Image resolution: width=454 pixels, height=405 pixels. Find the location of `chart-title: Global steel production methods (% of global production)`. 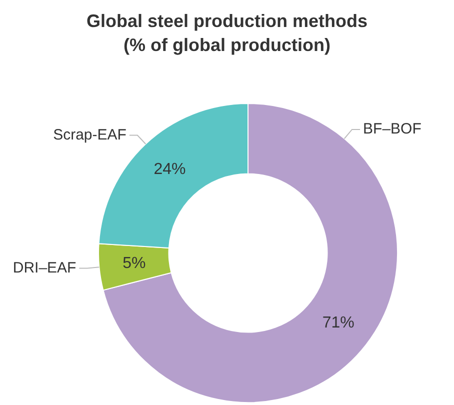

chart-title: Global steel production methods (% of global production) is located at coordinates (227, 32).